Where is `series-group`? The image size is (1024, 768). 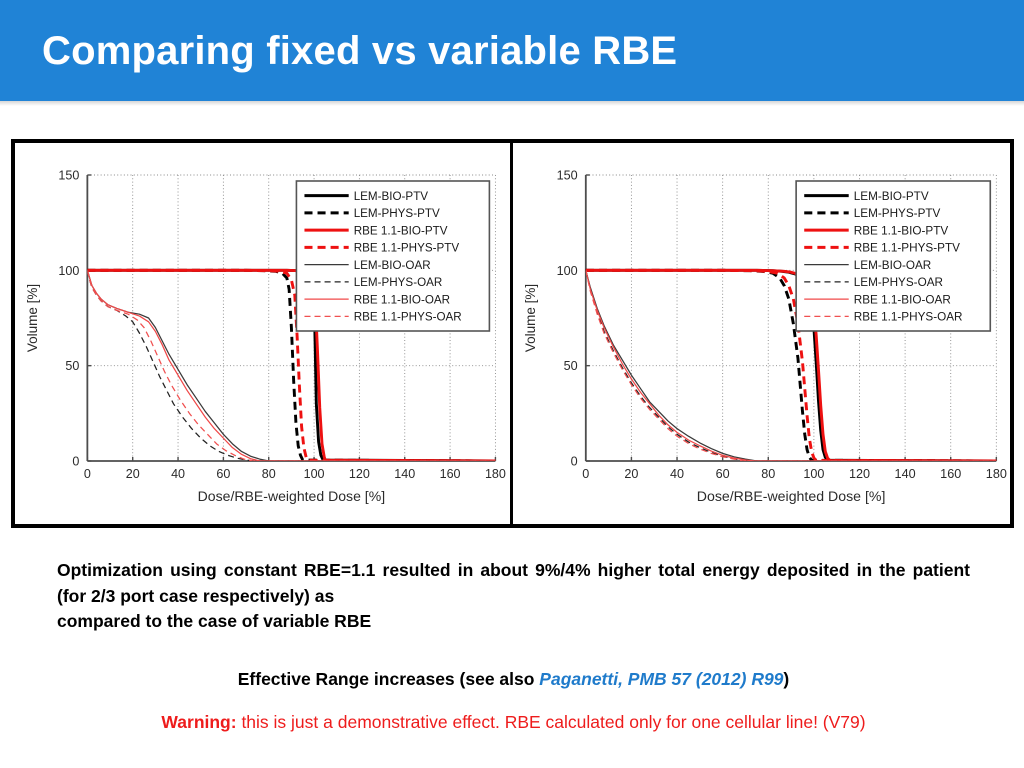 series-group is located at coordinates (790, 364).